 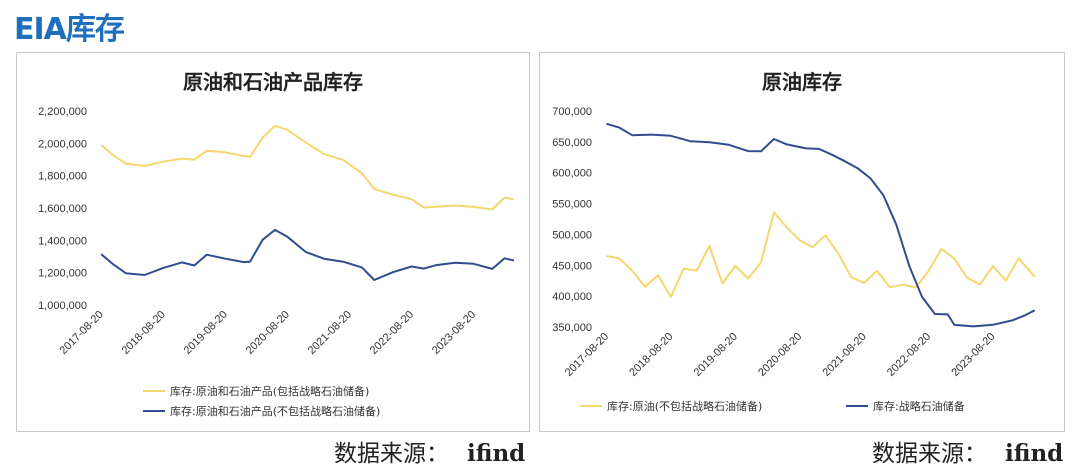 I want to click on legend-label-1: 库存:原油和石油产品(不包括战略石油储备), so click(x=275, y=411).